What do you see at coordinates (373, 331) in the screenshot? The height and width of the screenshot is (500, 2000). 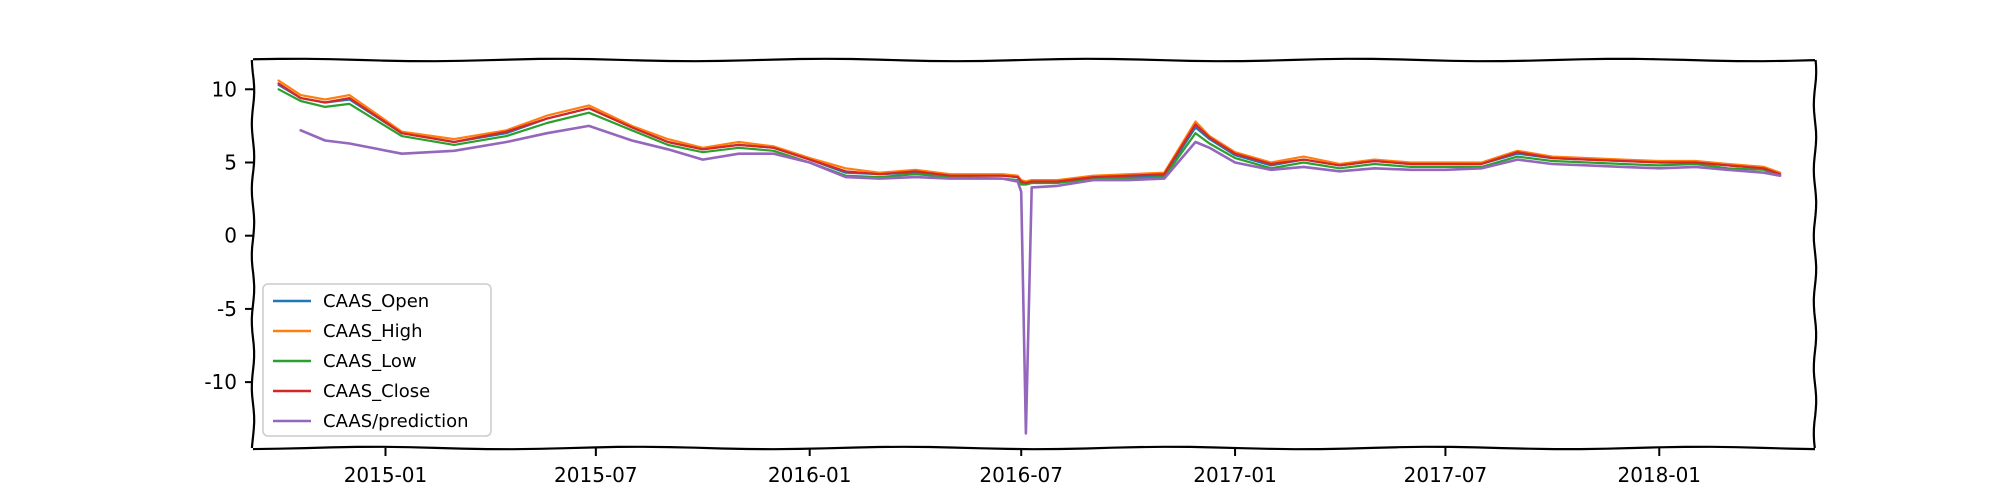 I see `legend-label: CAAS_High` at bounding box center [373, 331].